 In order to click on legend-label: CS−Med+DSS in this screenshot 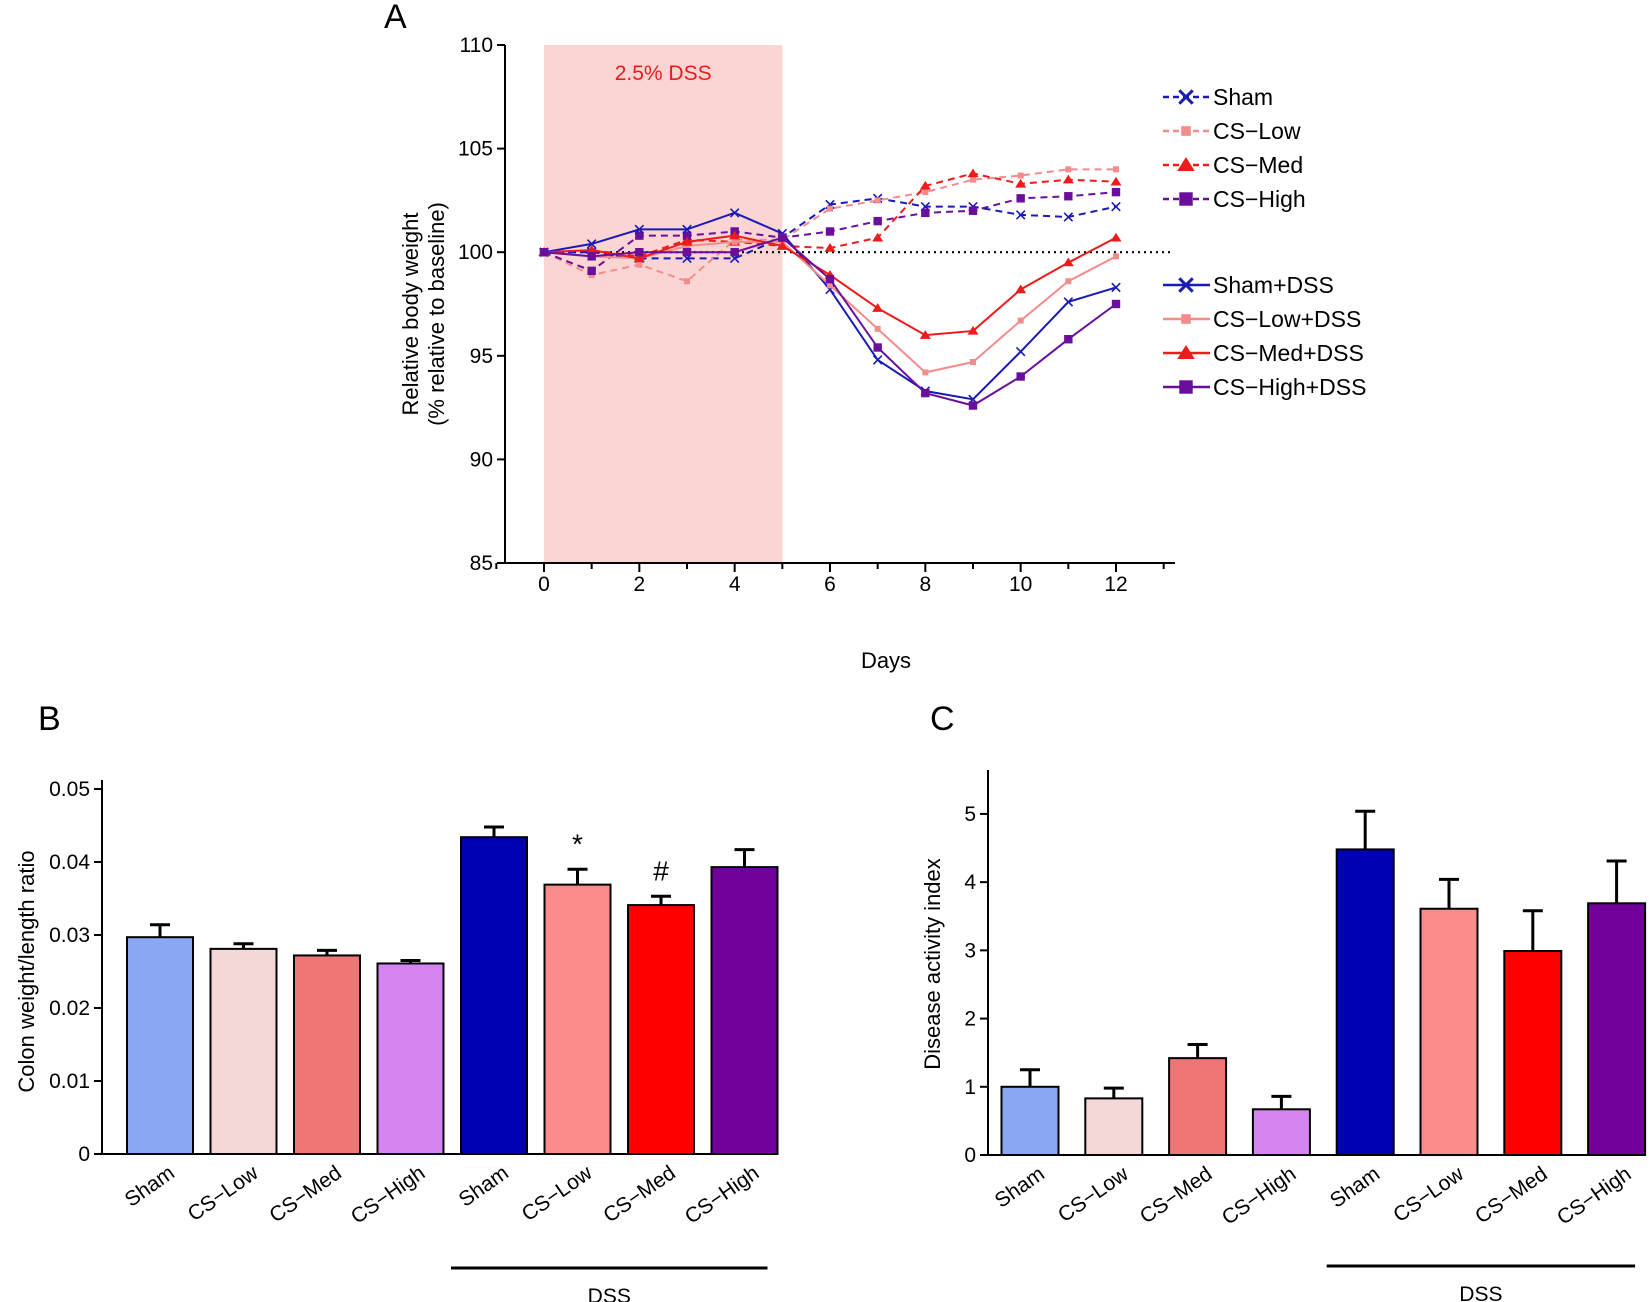, I will do `click(1288, 353)`.